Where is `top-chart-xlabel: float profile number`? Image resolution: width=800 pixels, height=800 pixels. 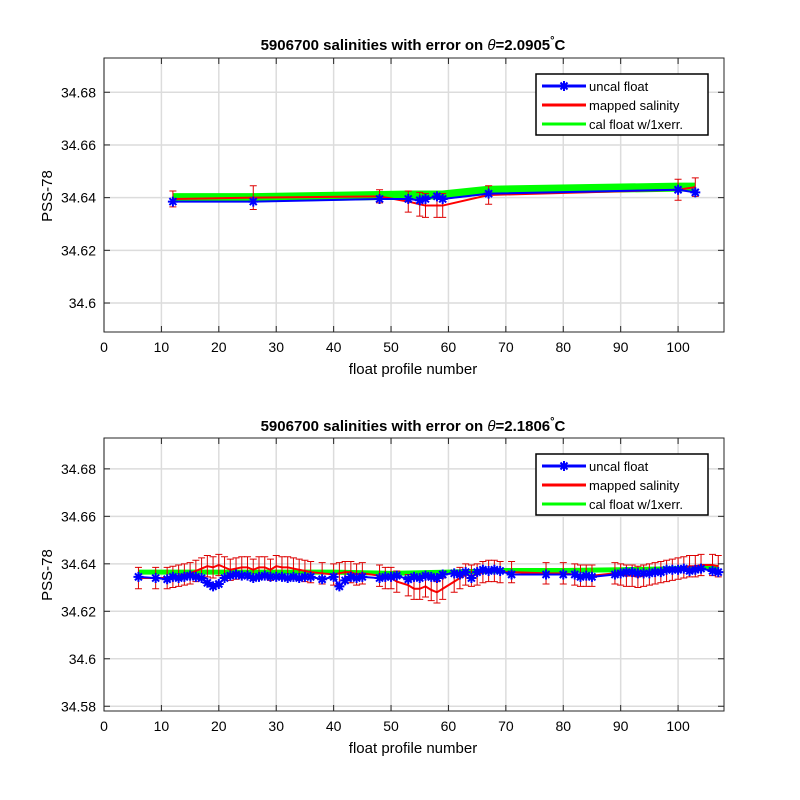 top-chart-xlabel: float profile number is located at coordinates (413, 369).